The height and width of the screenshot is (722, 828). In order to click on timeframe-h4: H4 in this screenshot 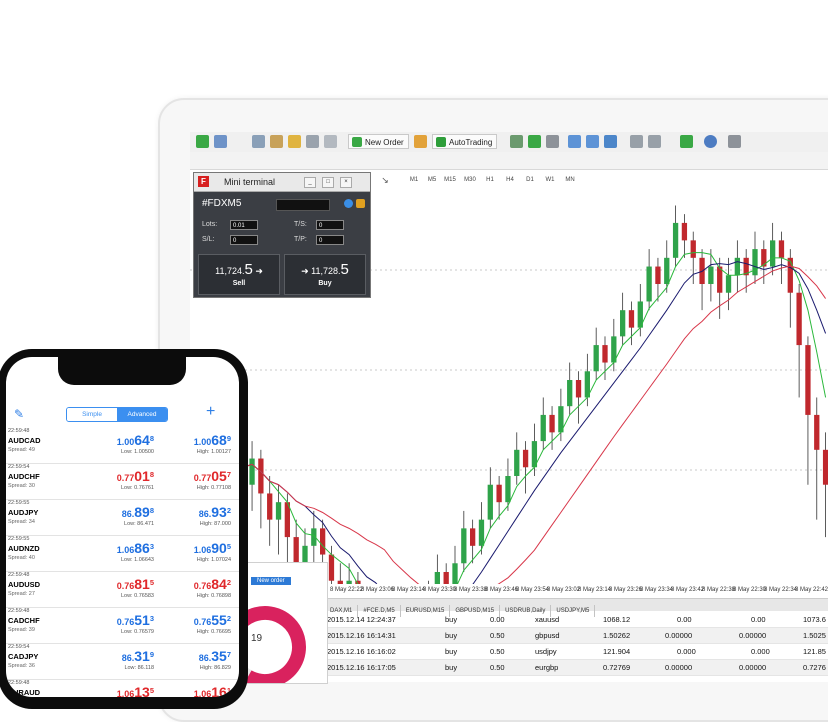, I will do `click(510, 180)`.